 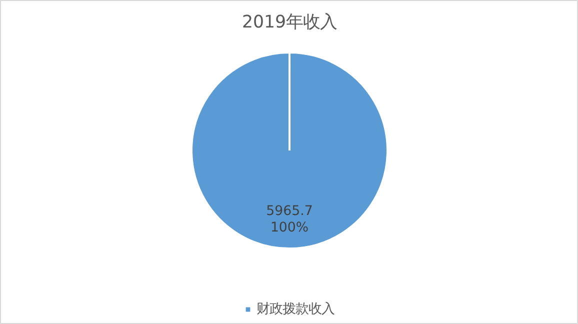 I want to click on text: 100%, so click(x=289, y=228).